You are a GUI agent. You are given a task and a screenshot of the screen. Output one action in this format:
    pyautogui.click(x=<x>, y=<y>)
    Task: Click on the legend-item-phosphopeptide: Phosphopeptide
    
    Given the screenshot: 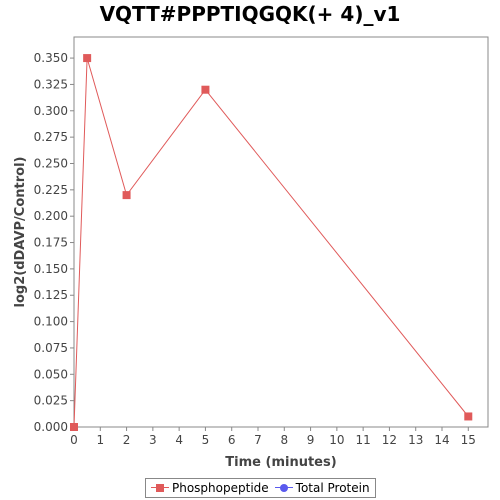 What is the action you would take?
    pyautogui.click(x=210, y=488)
    